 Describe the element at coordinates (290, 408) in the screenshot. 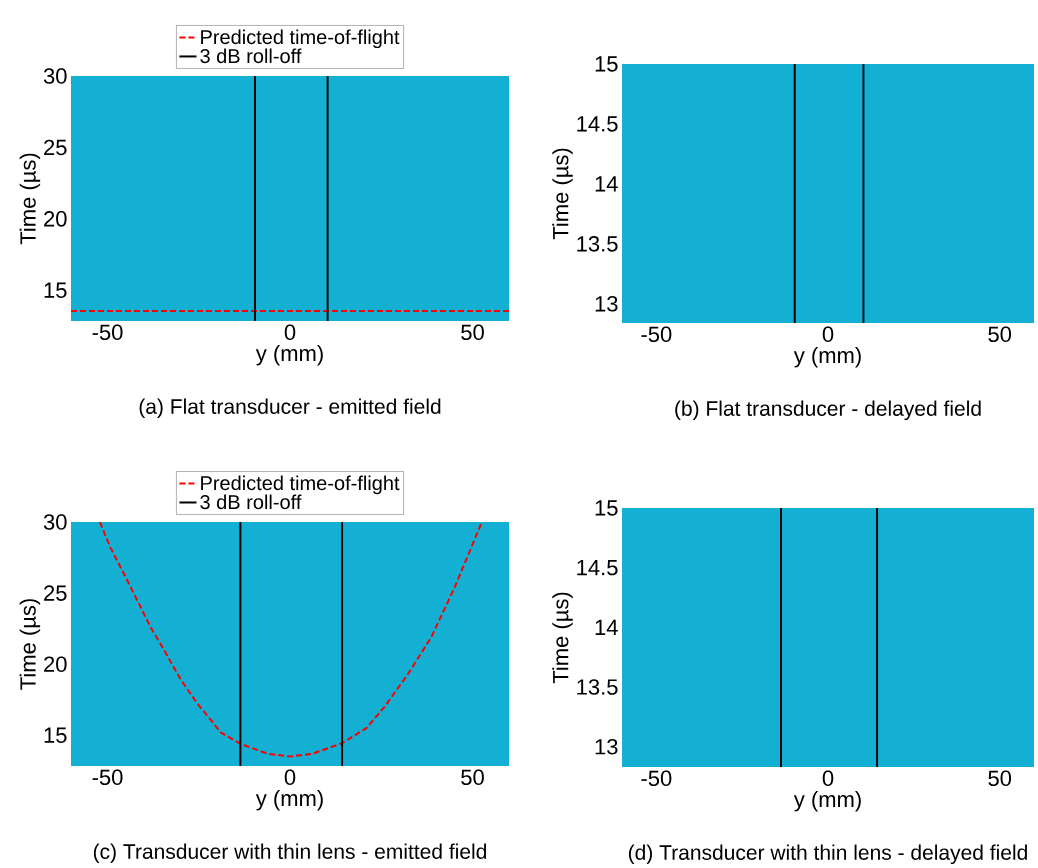

I see `text: (a) Flat transducer - emitted field` at that location.